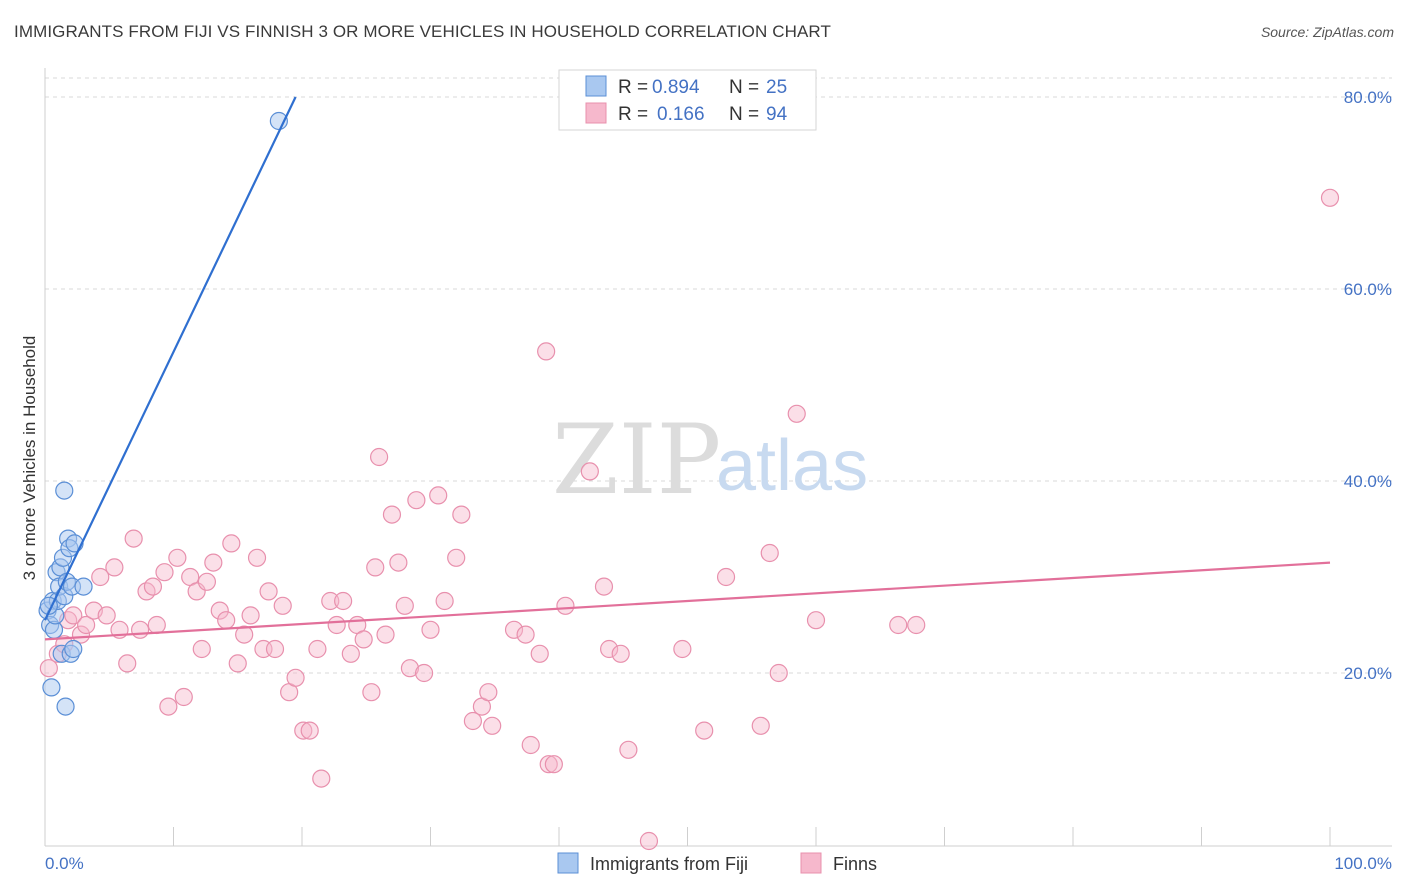 This screenshot has width=1406, height=892. Describe the element at coordinates (29, 458) in the screenshot. I see `y-axis-title: 3 or more Vehicles in Household` at that location.